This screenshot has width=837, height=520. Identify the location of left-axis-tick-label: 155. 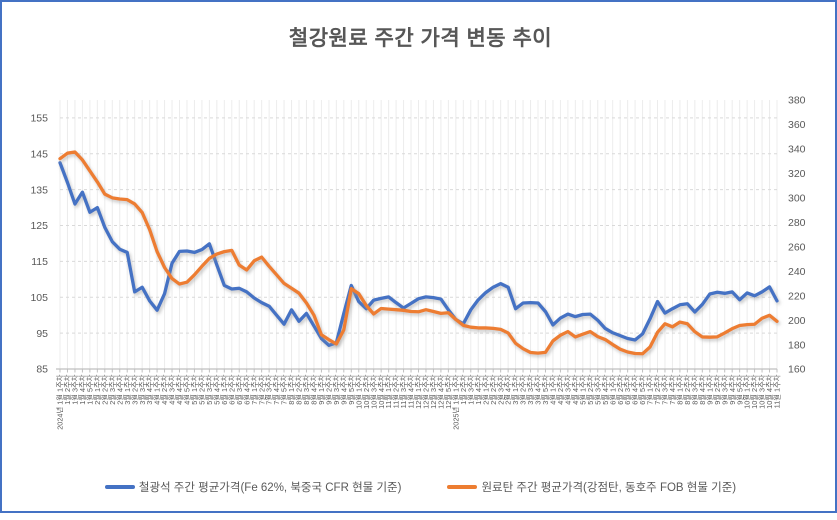
(39, 119).